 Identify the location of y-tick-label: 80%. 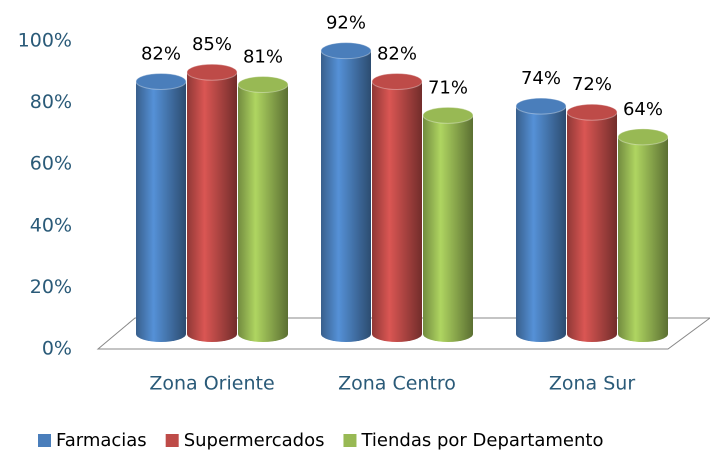
(51, 102).